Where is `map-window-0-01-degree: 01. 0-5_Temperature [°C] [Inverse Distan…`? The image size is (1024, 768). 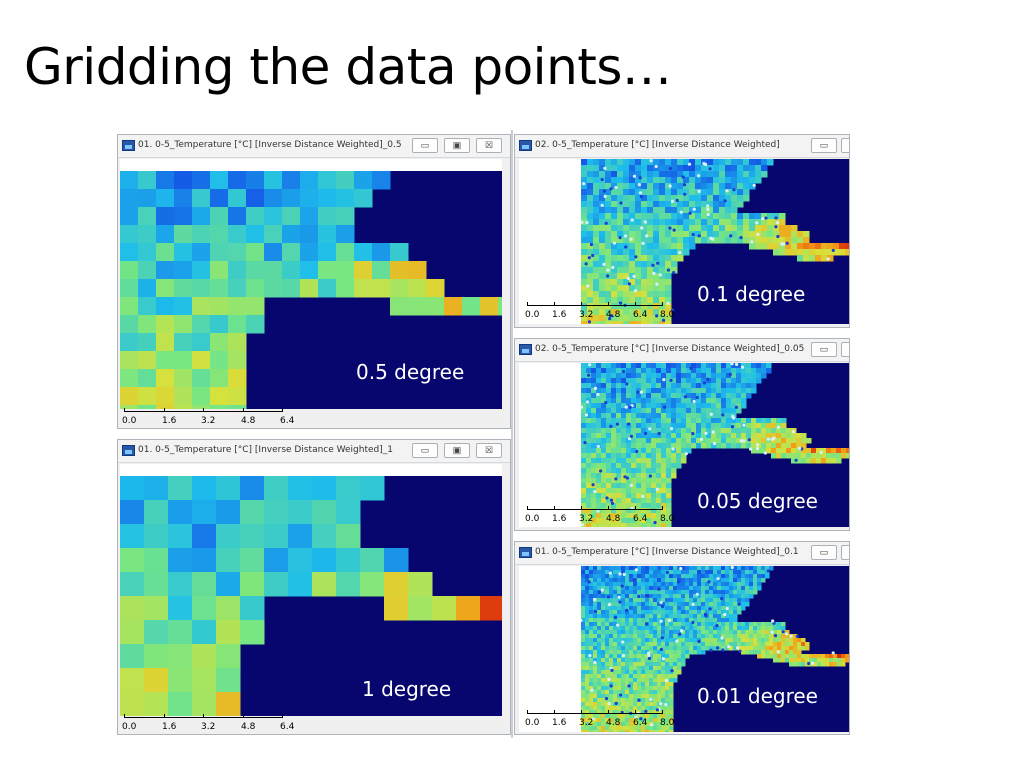
map-window-0-01-degree: 01. 0-5_Temperature [°C] [Inverse Distan… is located at coordinates (682, 638).